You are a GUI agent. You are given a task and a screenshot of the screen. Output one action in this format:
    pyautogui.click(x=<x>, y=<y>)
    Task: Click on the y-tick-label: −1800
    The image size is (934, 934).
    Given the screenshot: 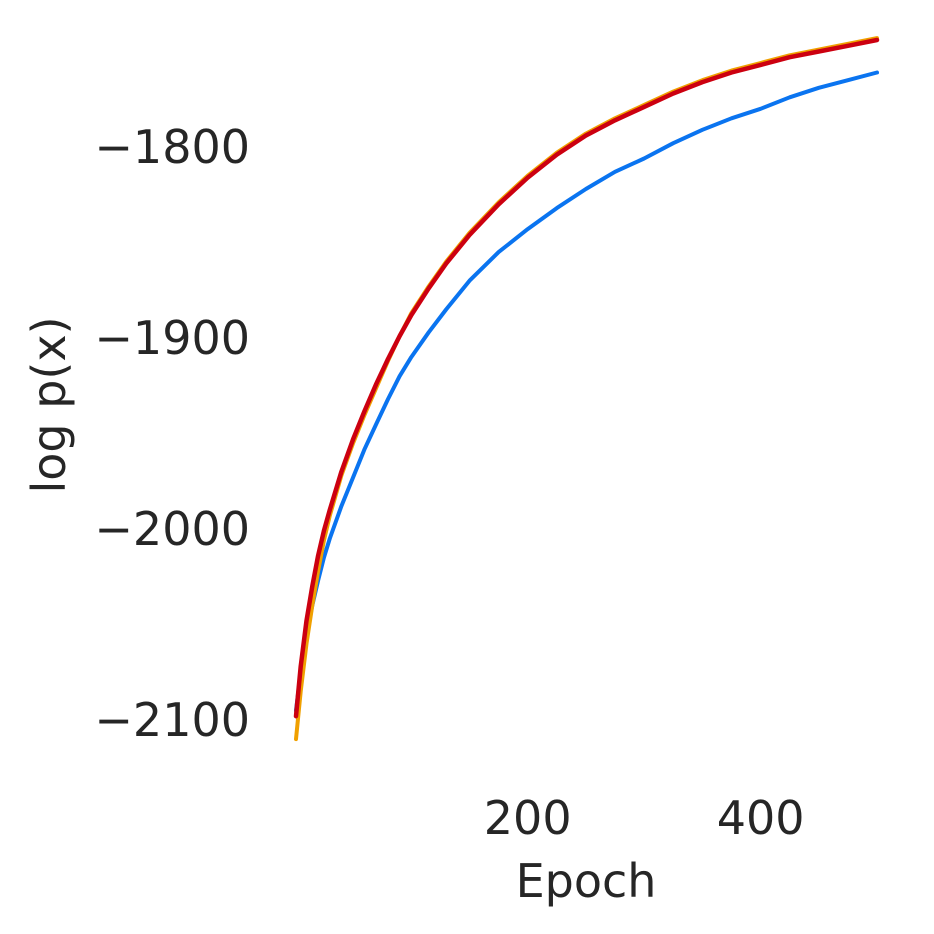 What is the action you would take?
    pyautogui.click(x=172, y=147)
    